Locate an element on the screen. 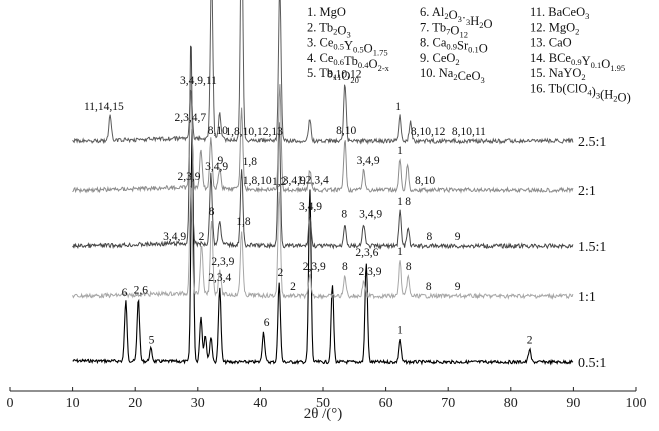 The image size is (659, 431). peak-label: 11,14,15 is located at coordinates (104, 107).